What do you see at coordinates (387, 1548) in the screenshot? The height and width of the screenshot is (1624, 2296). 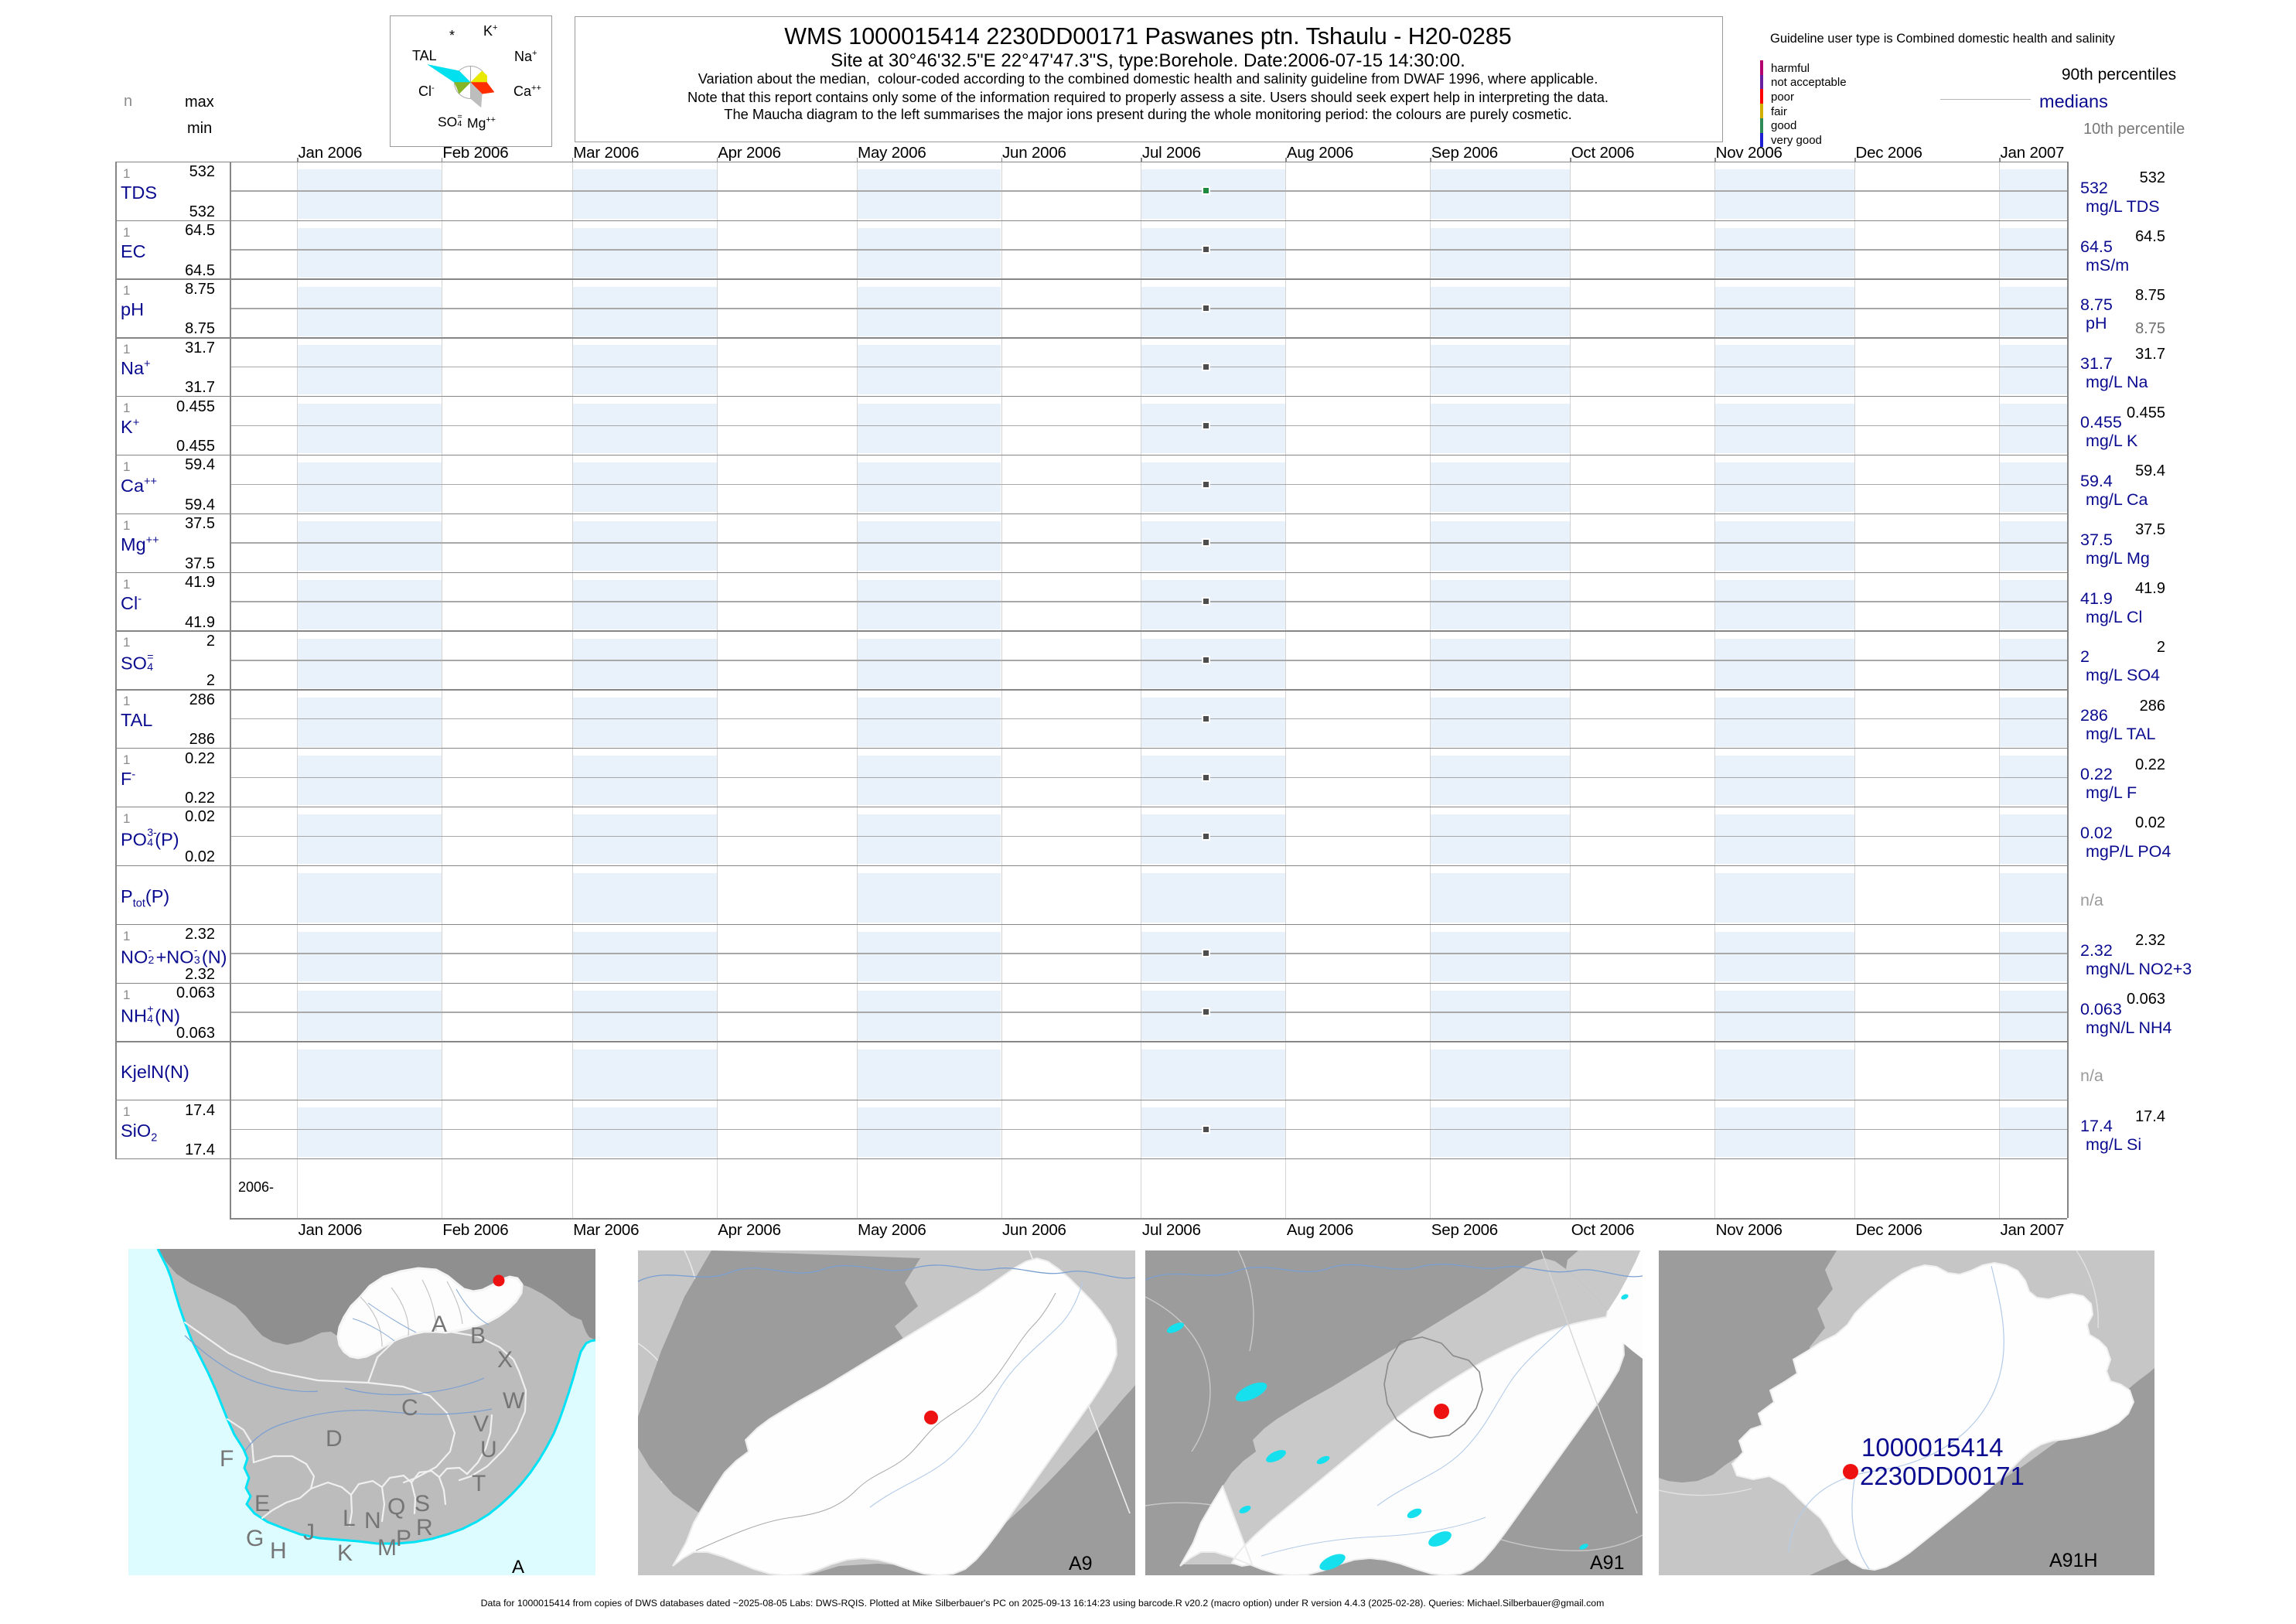 I see `svg-text: M` at bounding box center [387, 1548].